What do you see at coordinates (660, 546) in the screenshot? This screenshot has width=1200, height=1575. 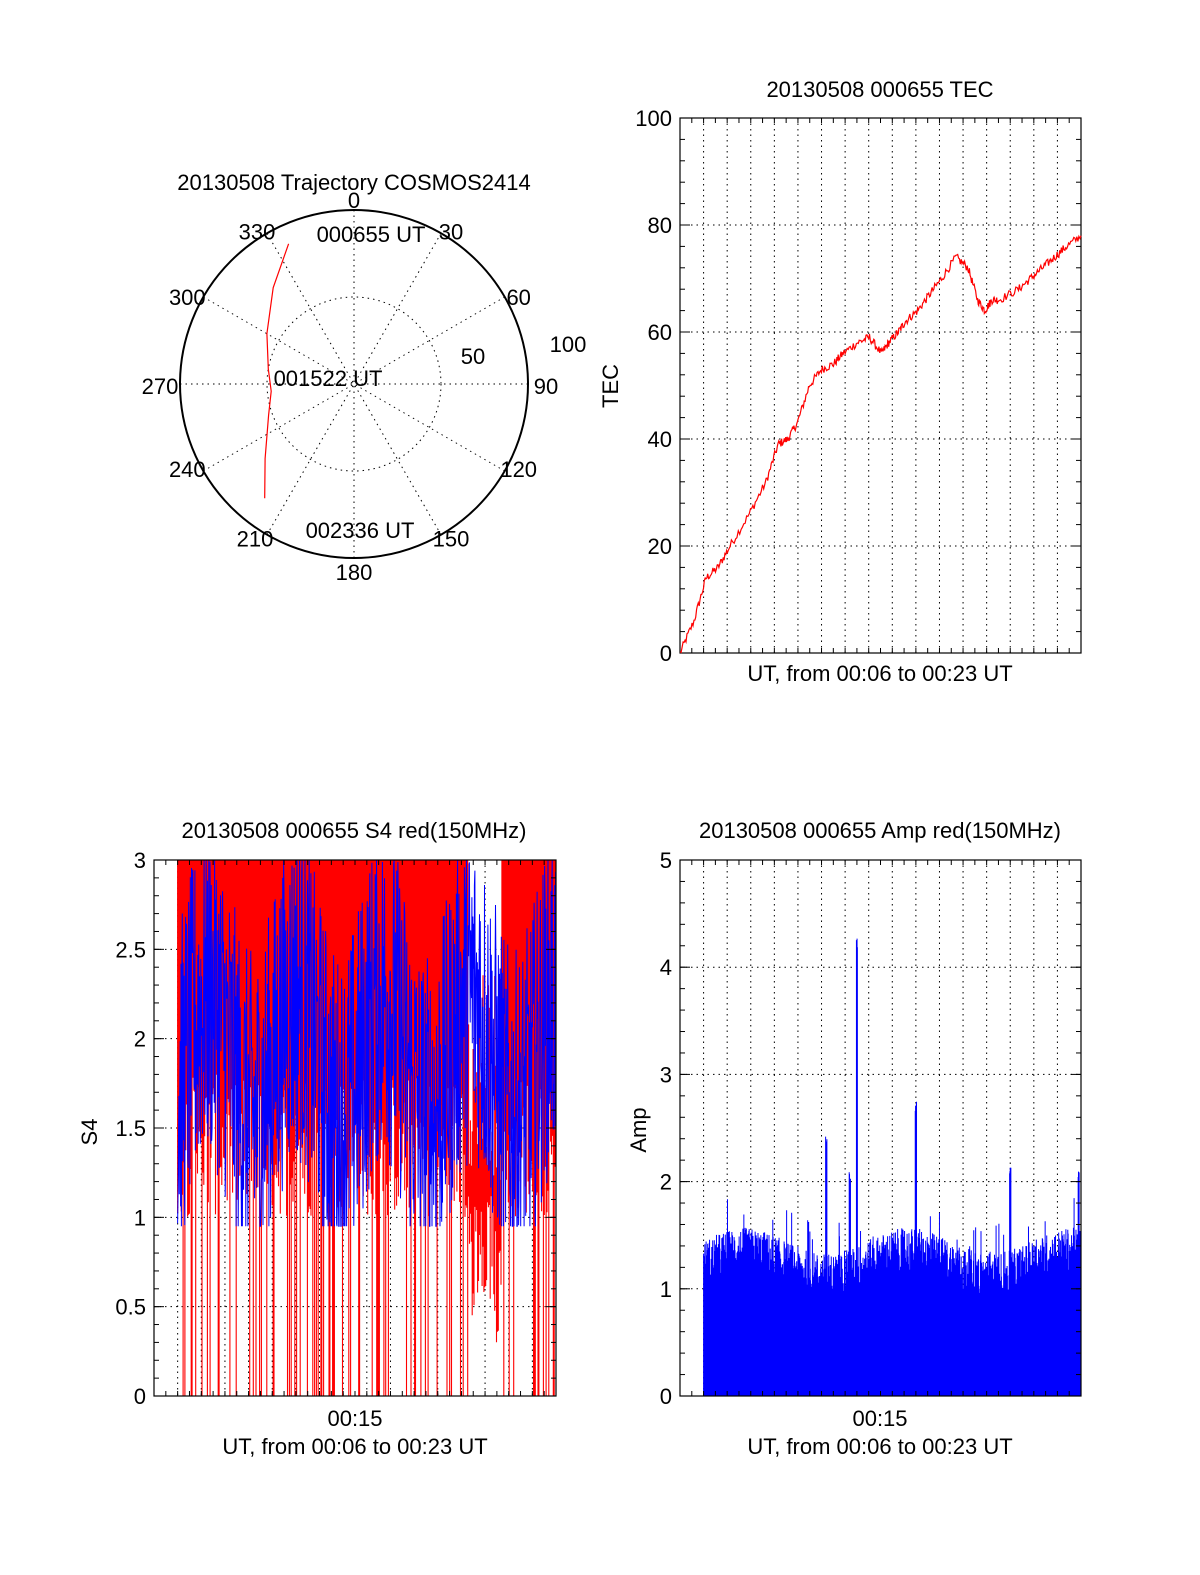 I see `y-tick-label: 20` at bounding box center [660, 546].